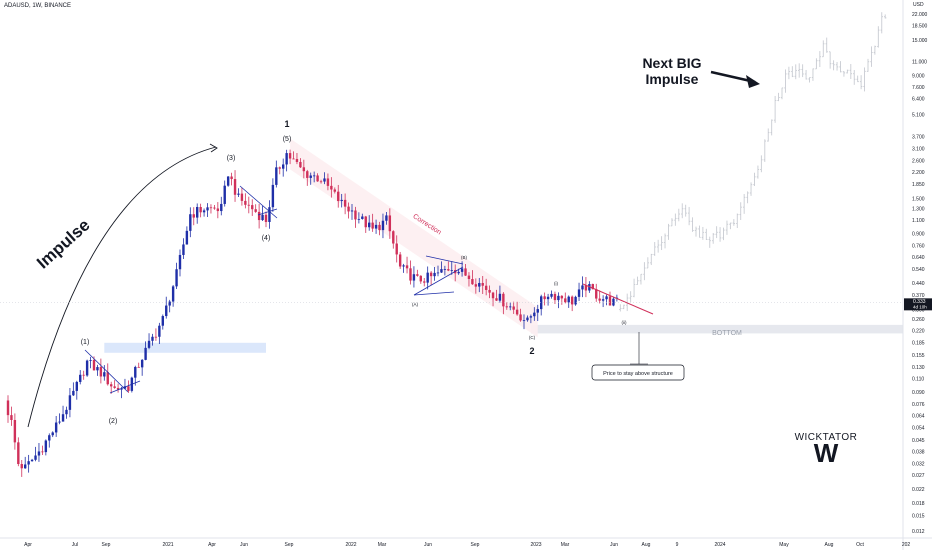 This screenshot has width=932, height=550. What do you see at coordinates (918, 258) in the screenshot?
I see `price-tick-label: 0.640` at bounding box center [918, 258].